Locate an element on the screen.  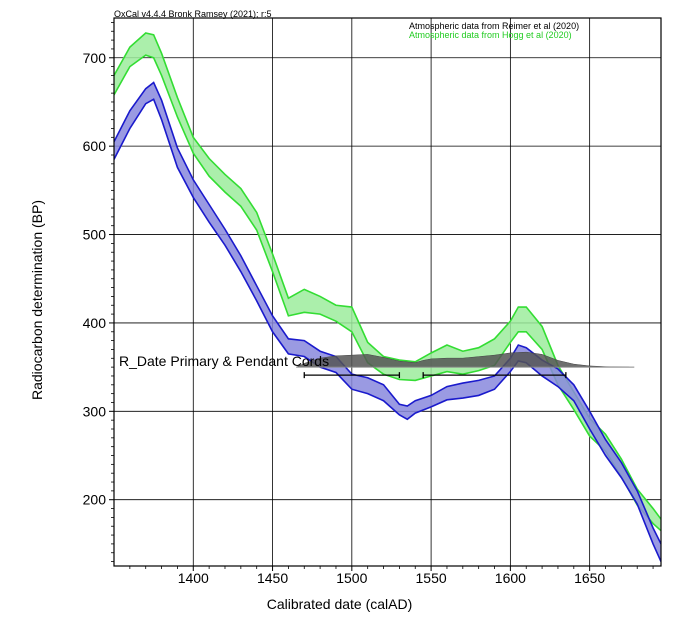
x-tick-label: 1550 is located at coordinates (431, 578).